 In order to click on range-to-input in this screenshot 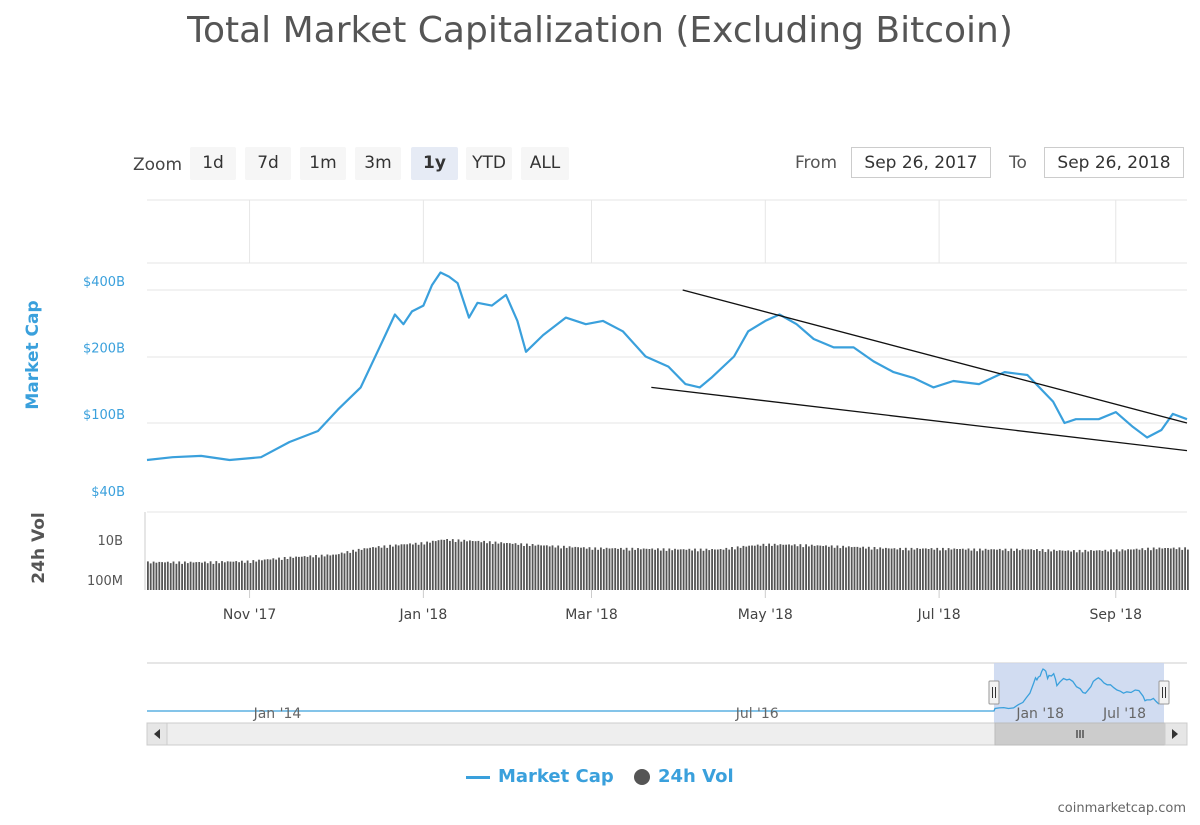, I will do `click(1114, 162)`.